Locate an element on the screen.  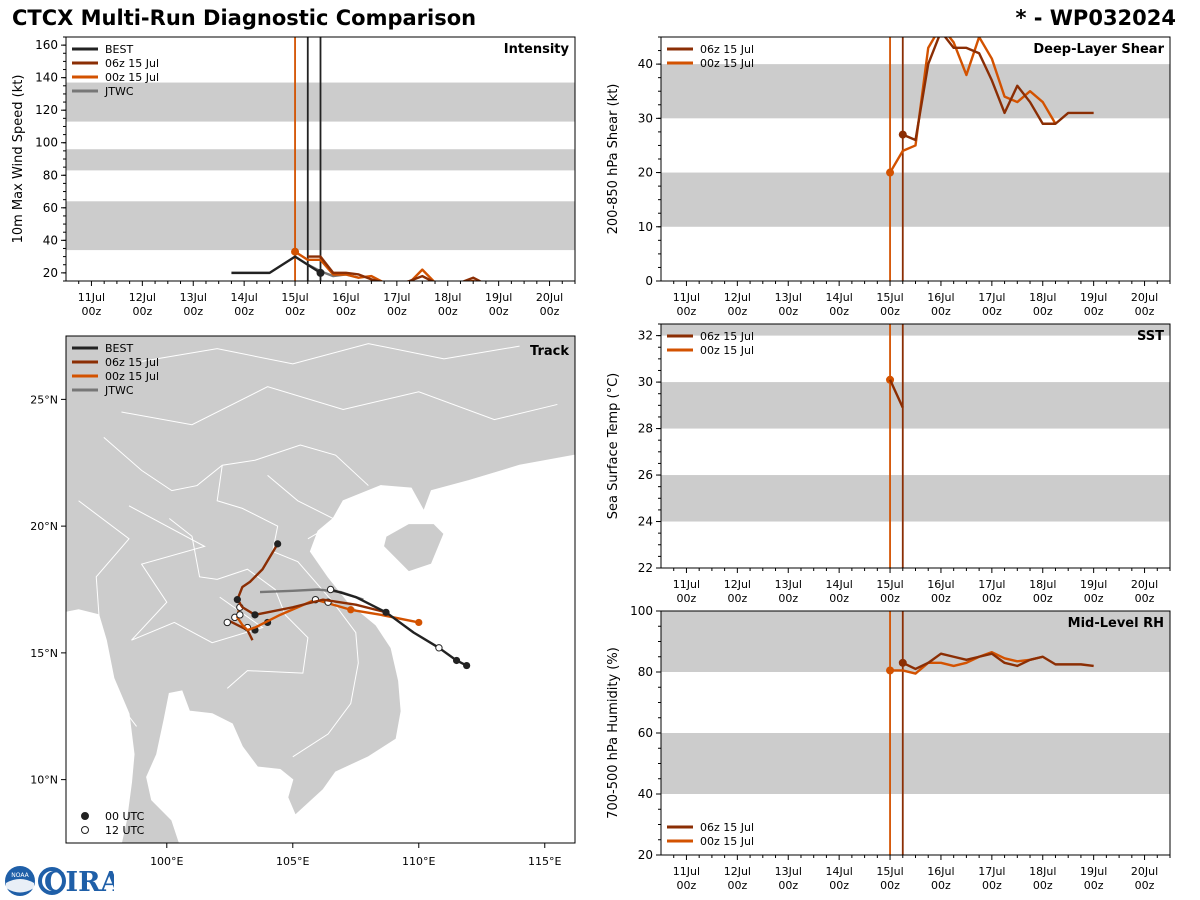
shear-xtick-label-day: 14Jul is located at coordinates (839, 297).